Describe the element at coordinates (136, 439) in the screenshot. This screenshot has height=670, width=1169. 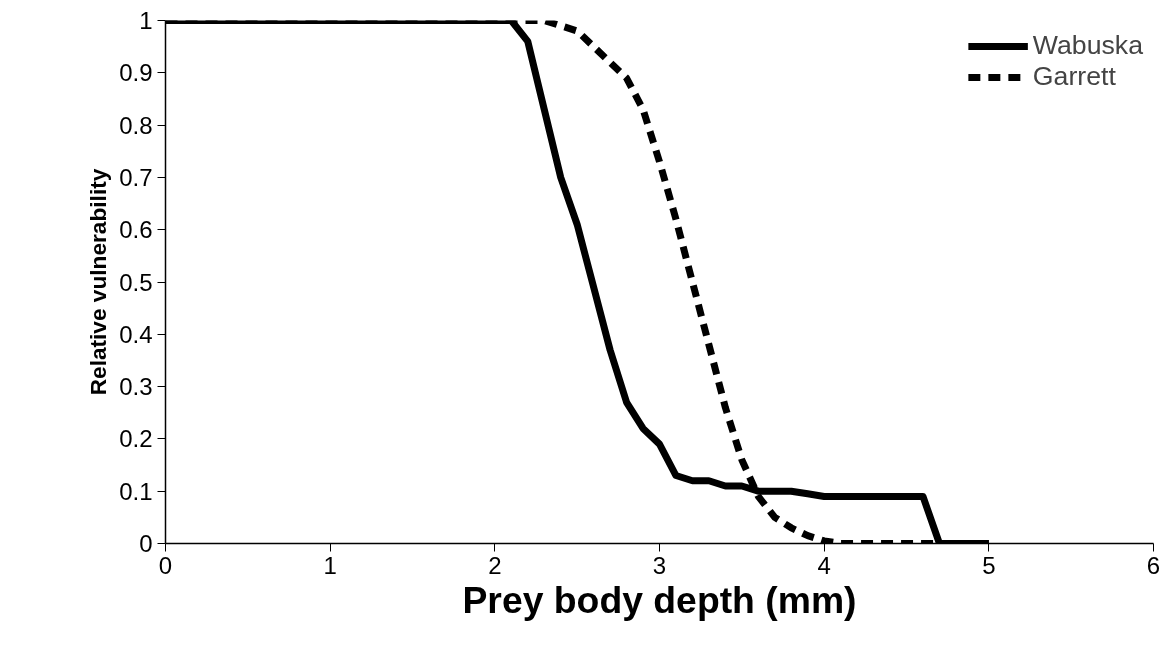
I see `y-tick-label: 0.2` at that location.